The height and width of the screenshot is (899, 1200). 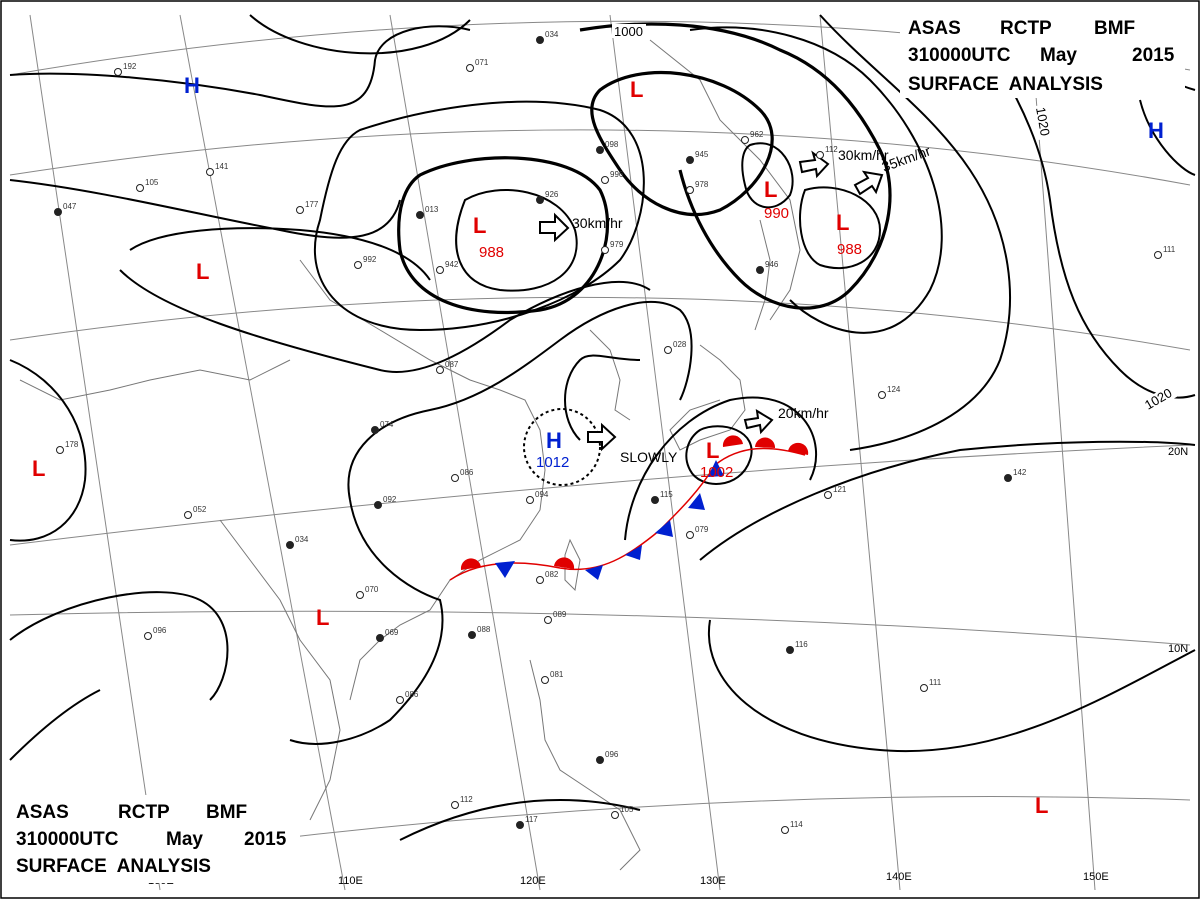 I want to click on movement-speed: 20km/hr, so click(x=803, y=413).